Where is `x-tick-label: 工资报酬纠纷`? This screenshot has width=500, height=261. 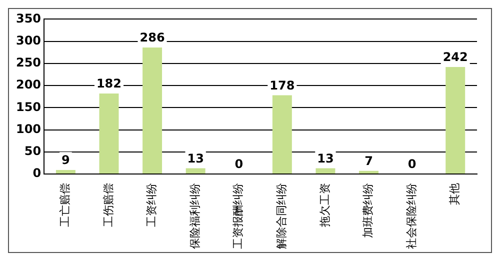
x-tick-label: 工资报酬纠纷 is located at coordinates (238, 216).